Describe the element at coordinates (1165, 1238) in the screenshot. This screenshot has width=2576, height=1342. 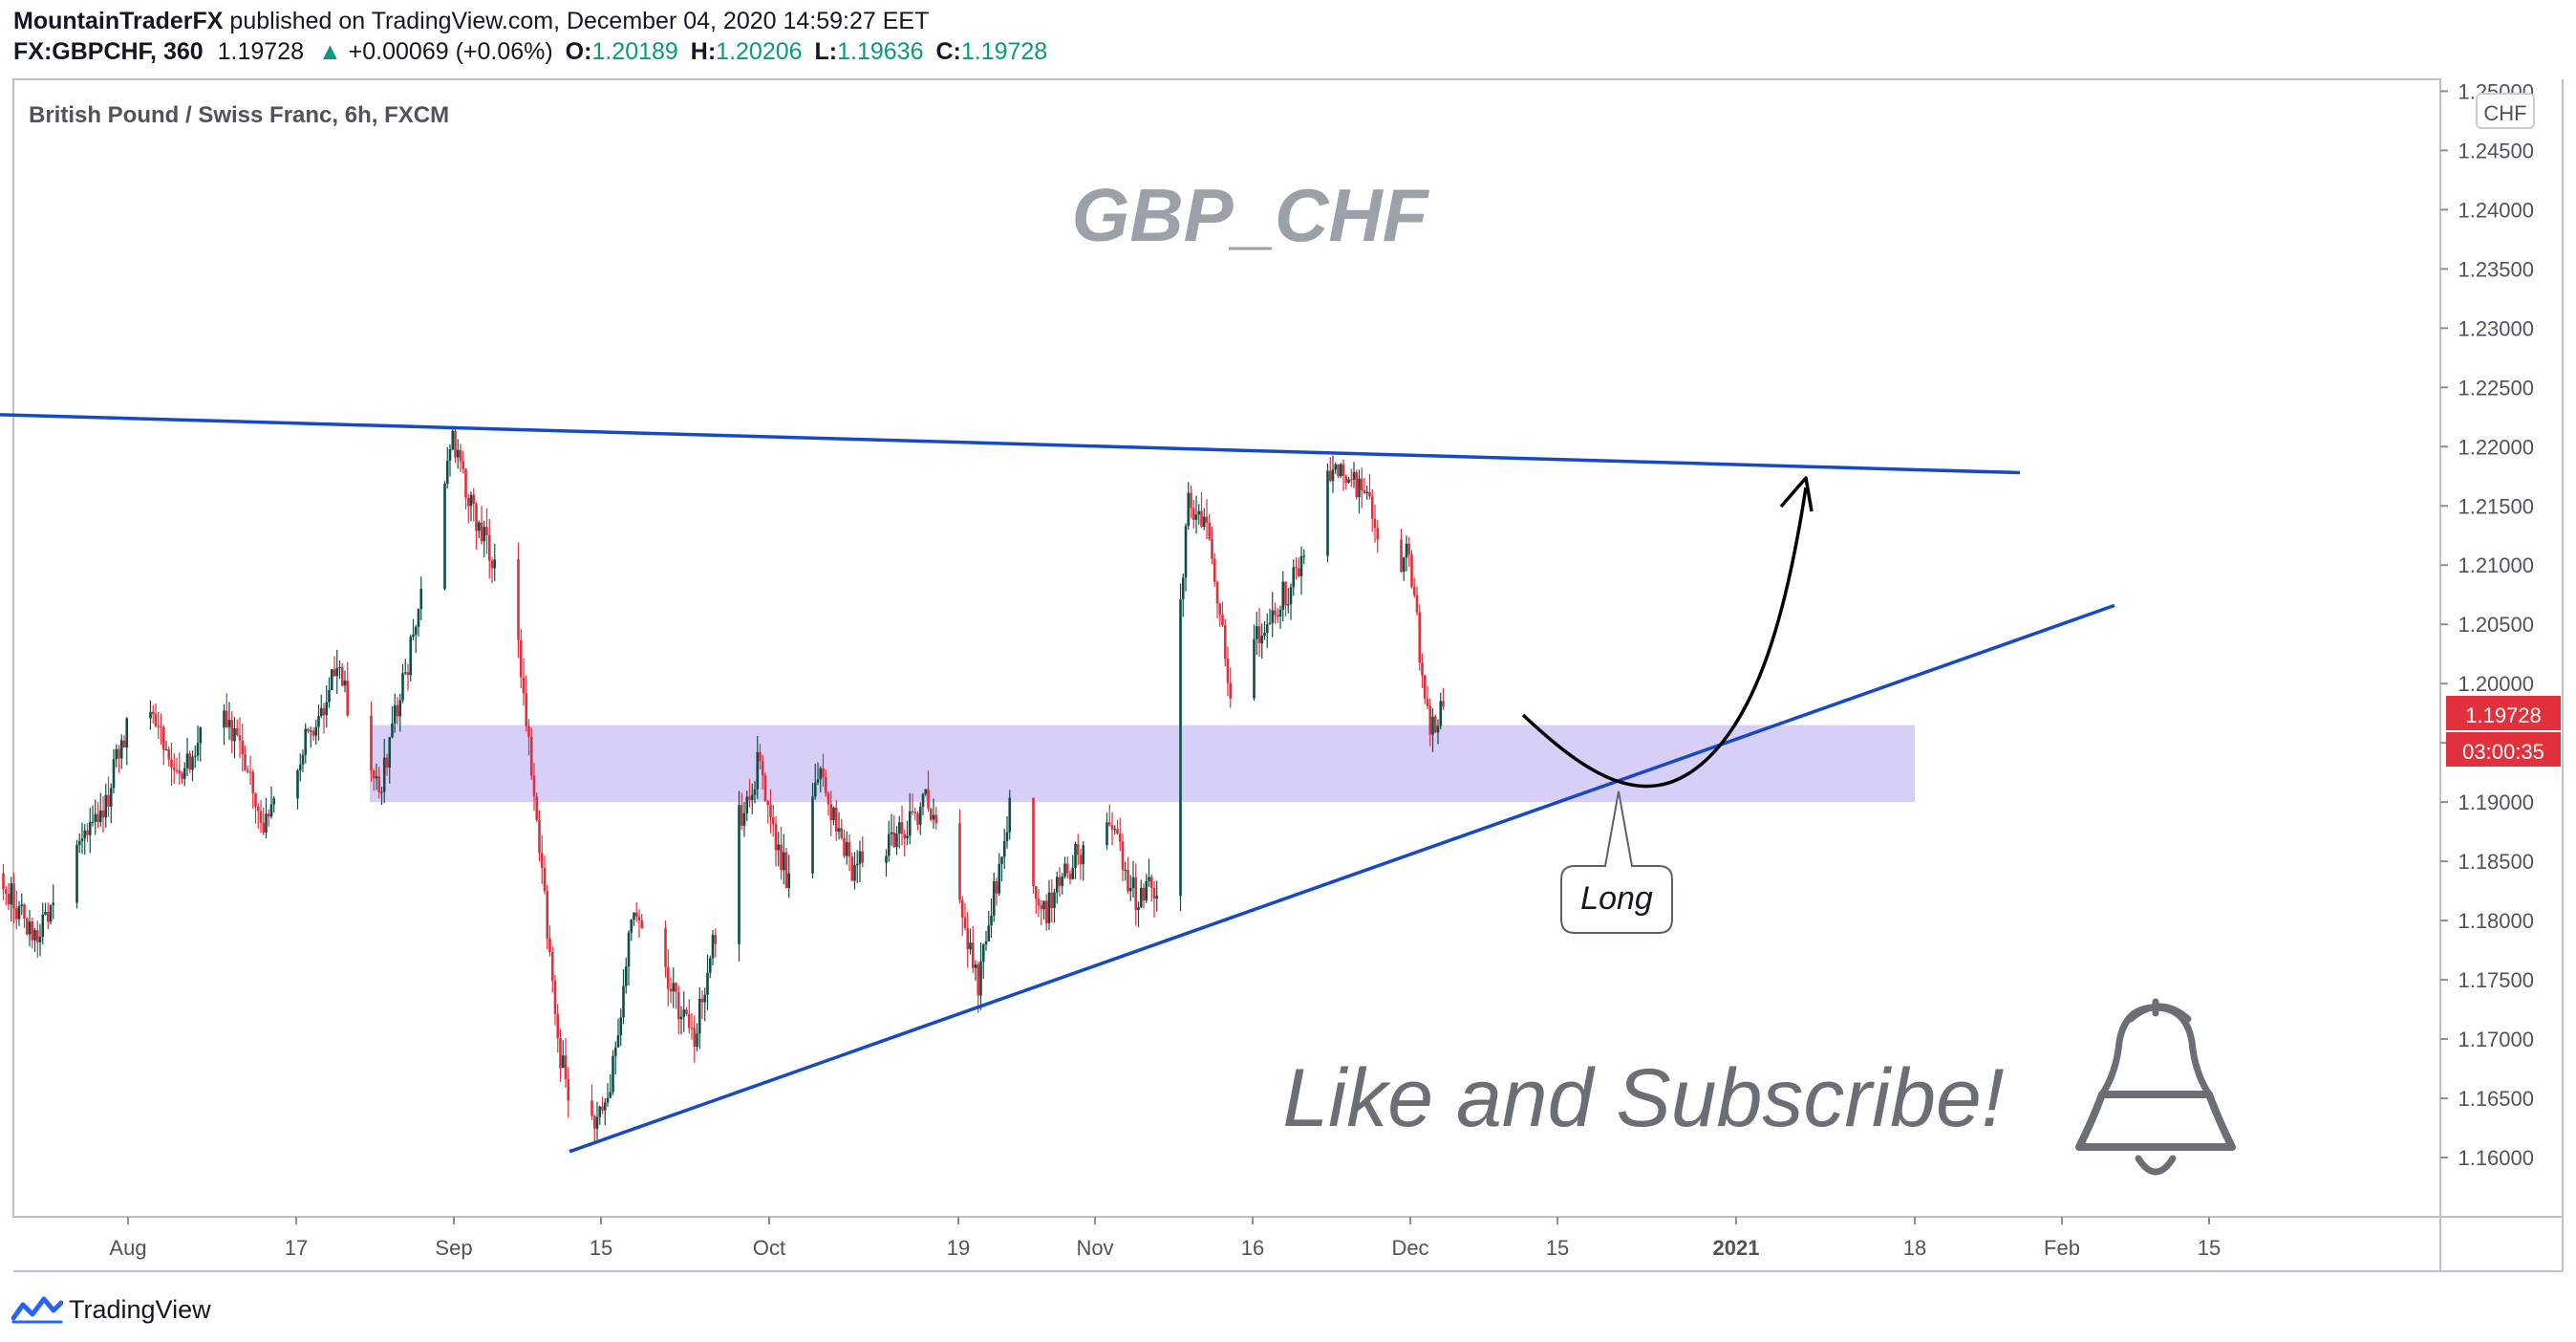
I see `time-axis: Aug 17 Sep 15 Oct 19 Nov 16 Dec 15 2021 18 Feb 15` at that location.